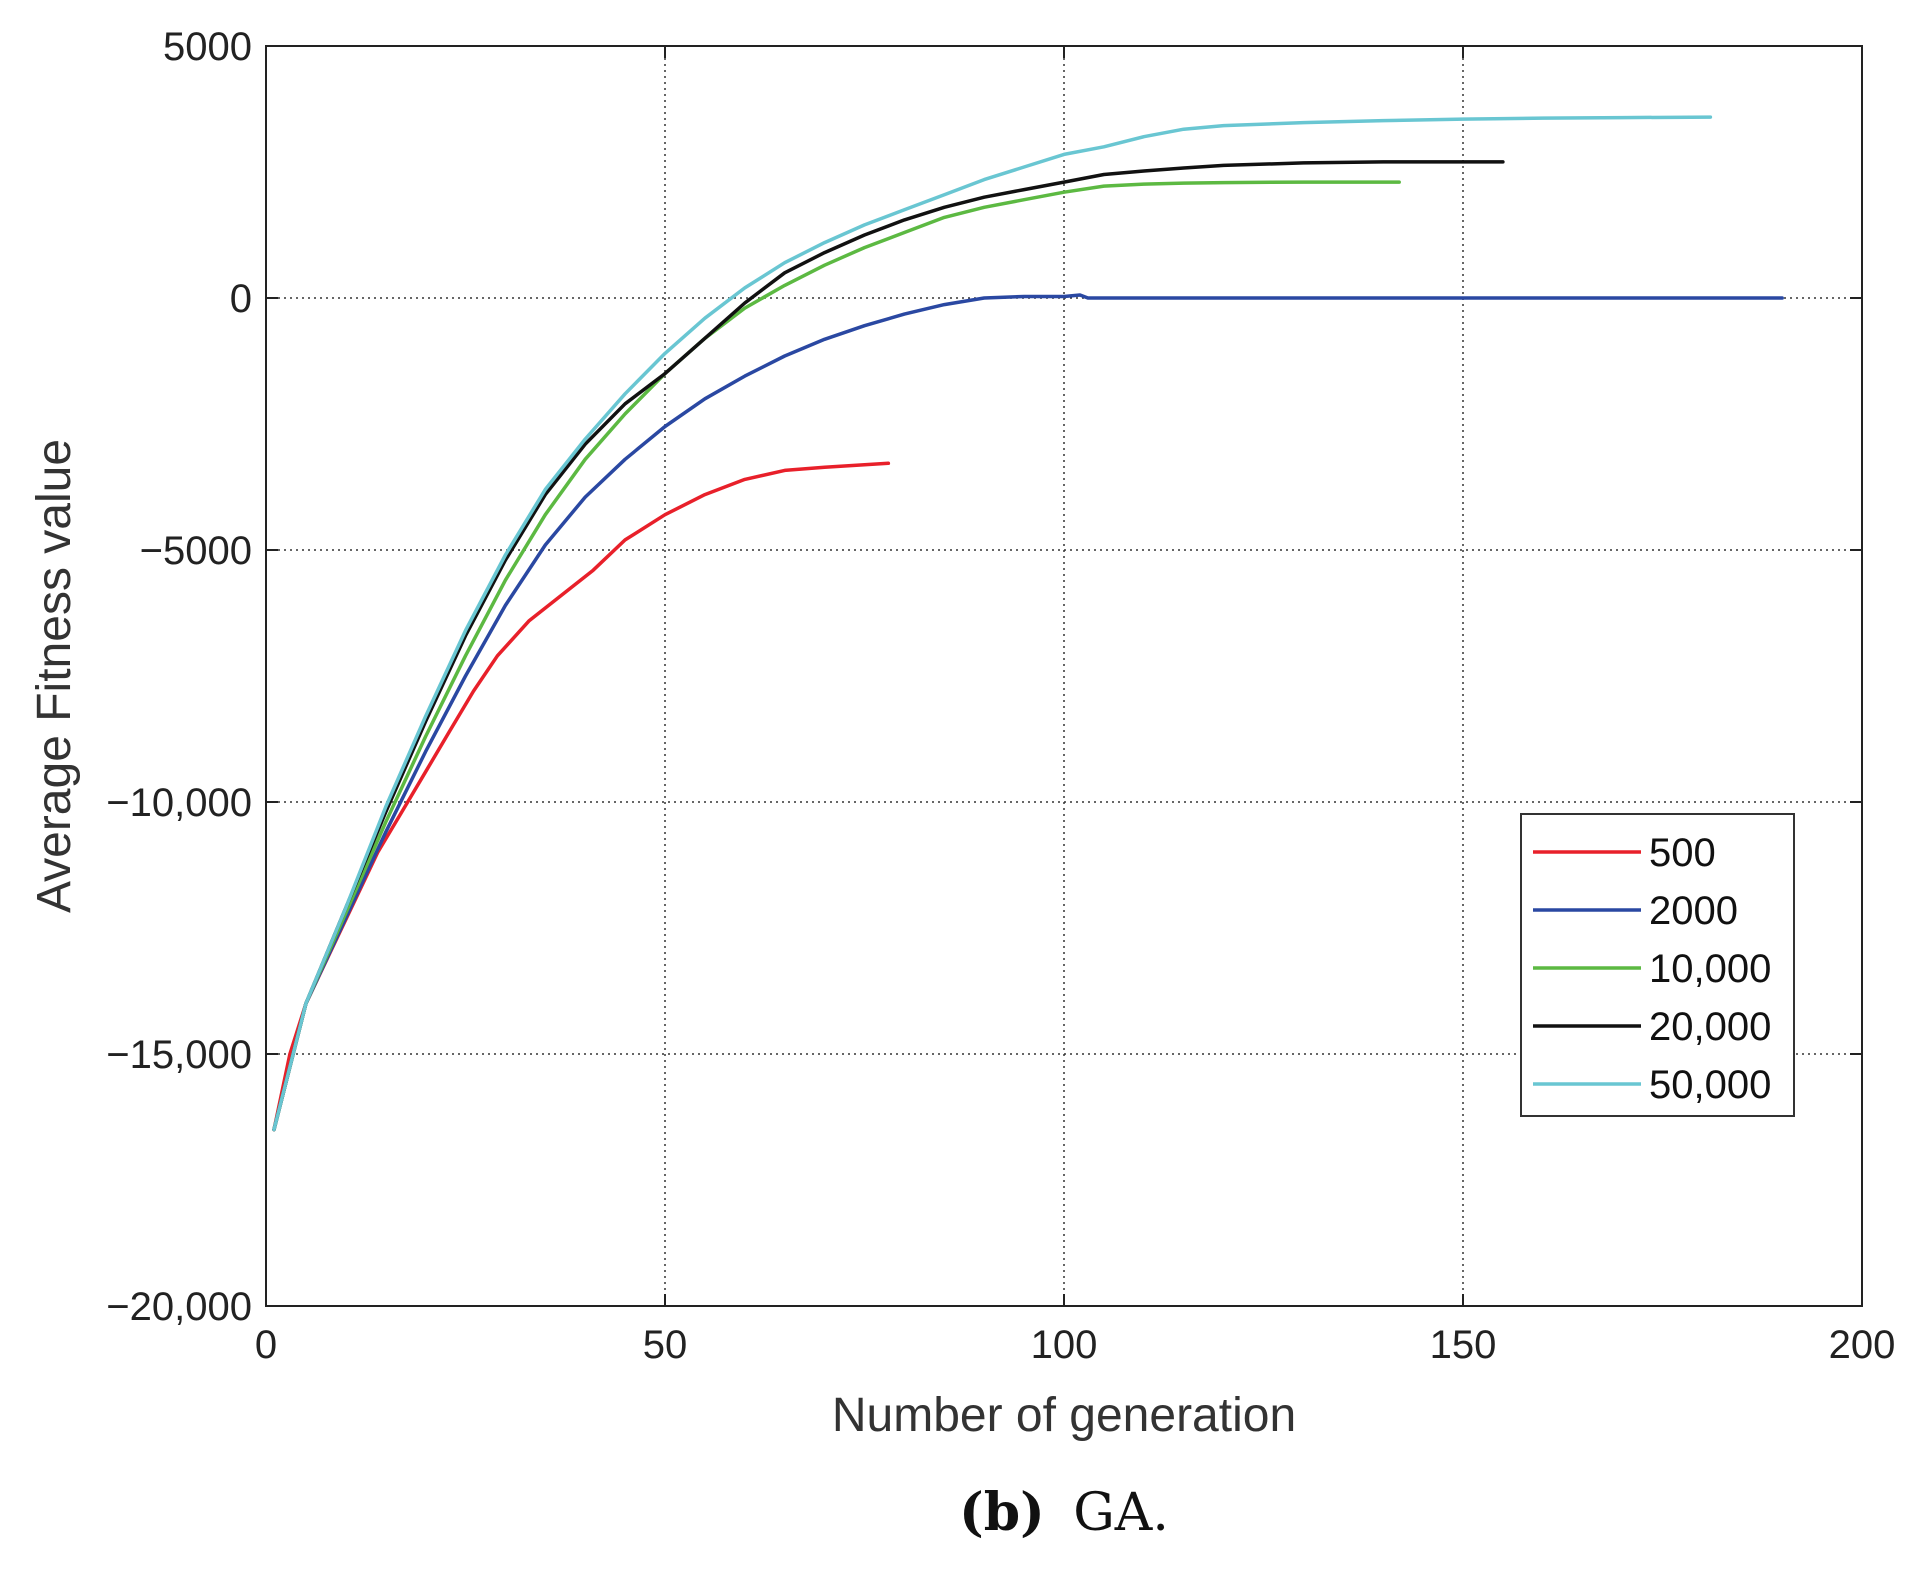 The height and width of the screenshot is (1596, 1916). I want to click on legend-label: 50,000, so click(1710, 1085).